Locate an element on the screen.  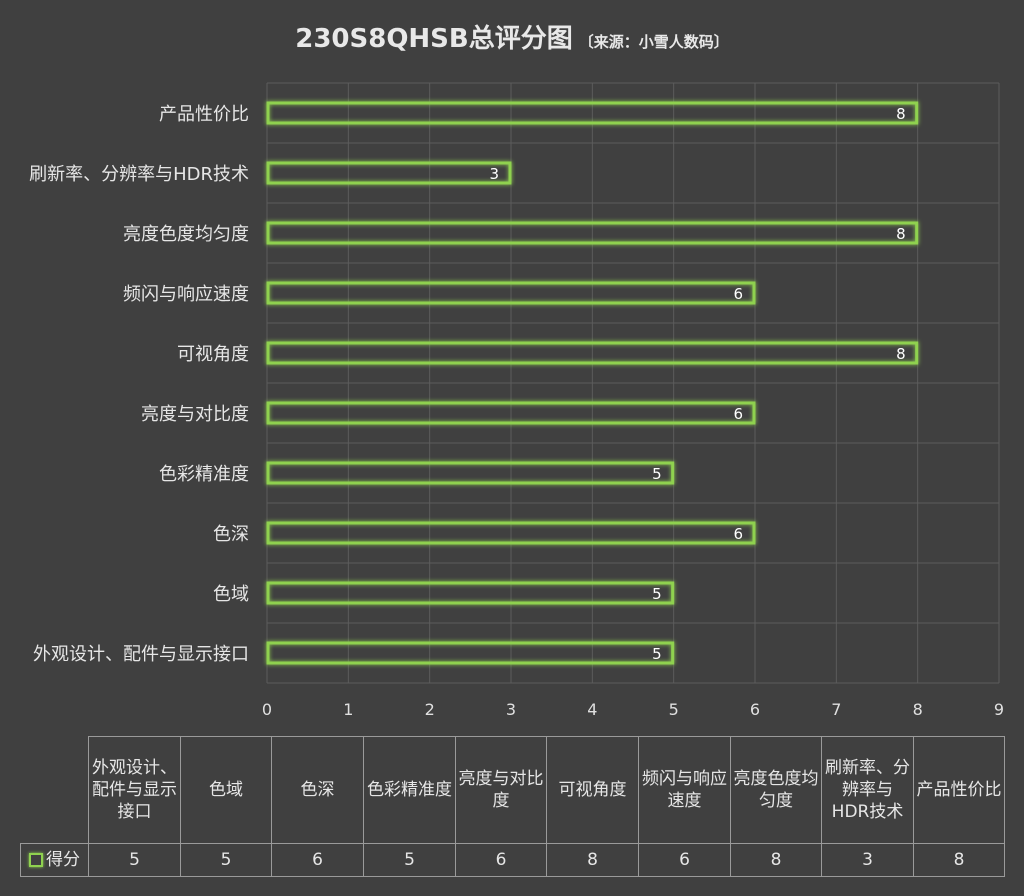
table-header-cell: 产品性价比 is located at coordinates (959, 790).